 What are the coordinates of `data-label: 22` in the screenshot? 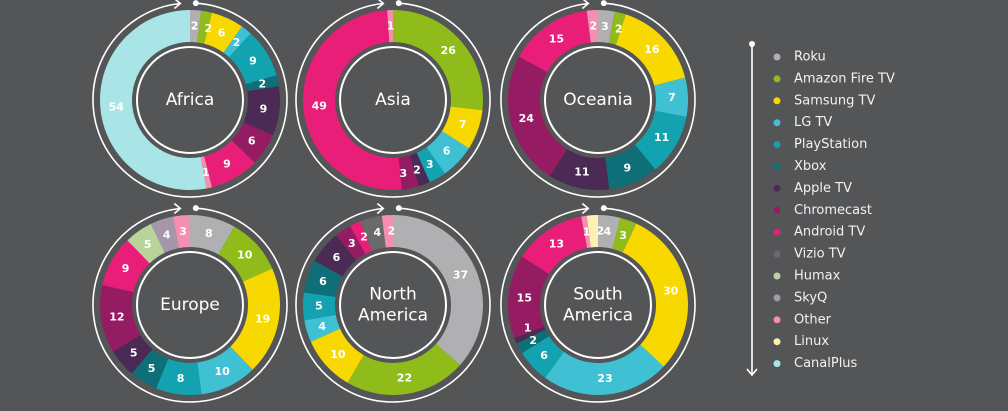 It's located at (404, 378).